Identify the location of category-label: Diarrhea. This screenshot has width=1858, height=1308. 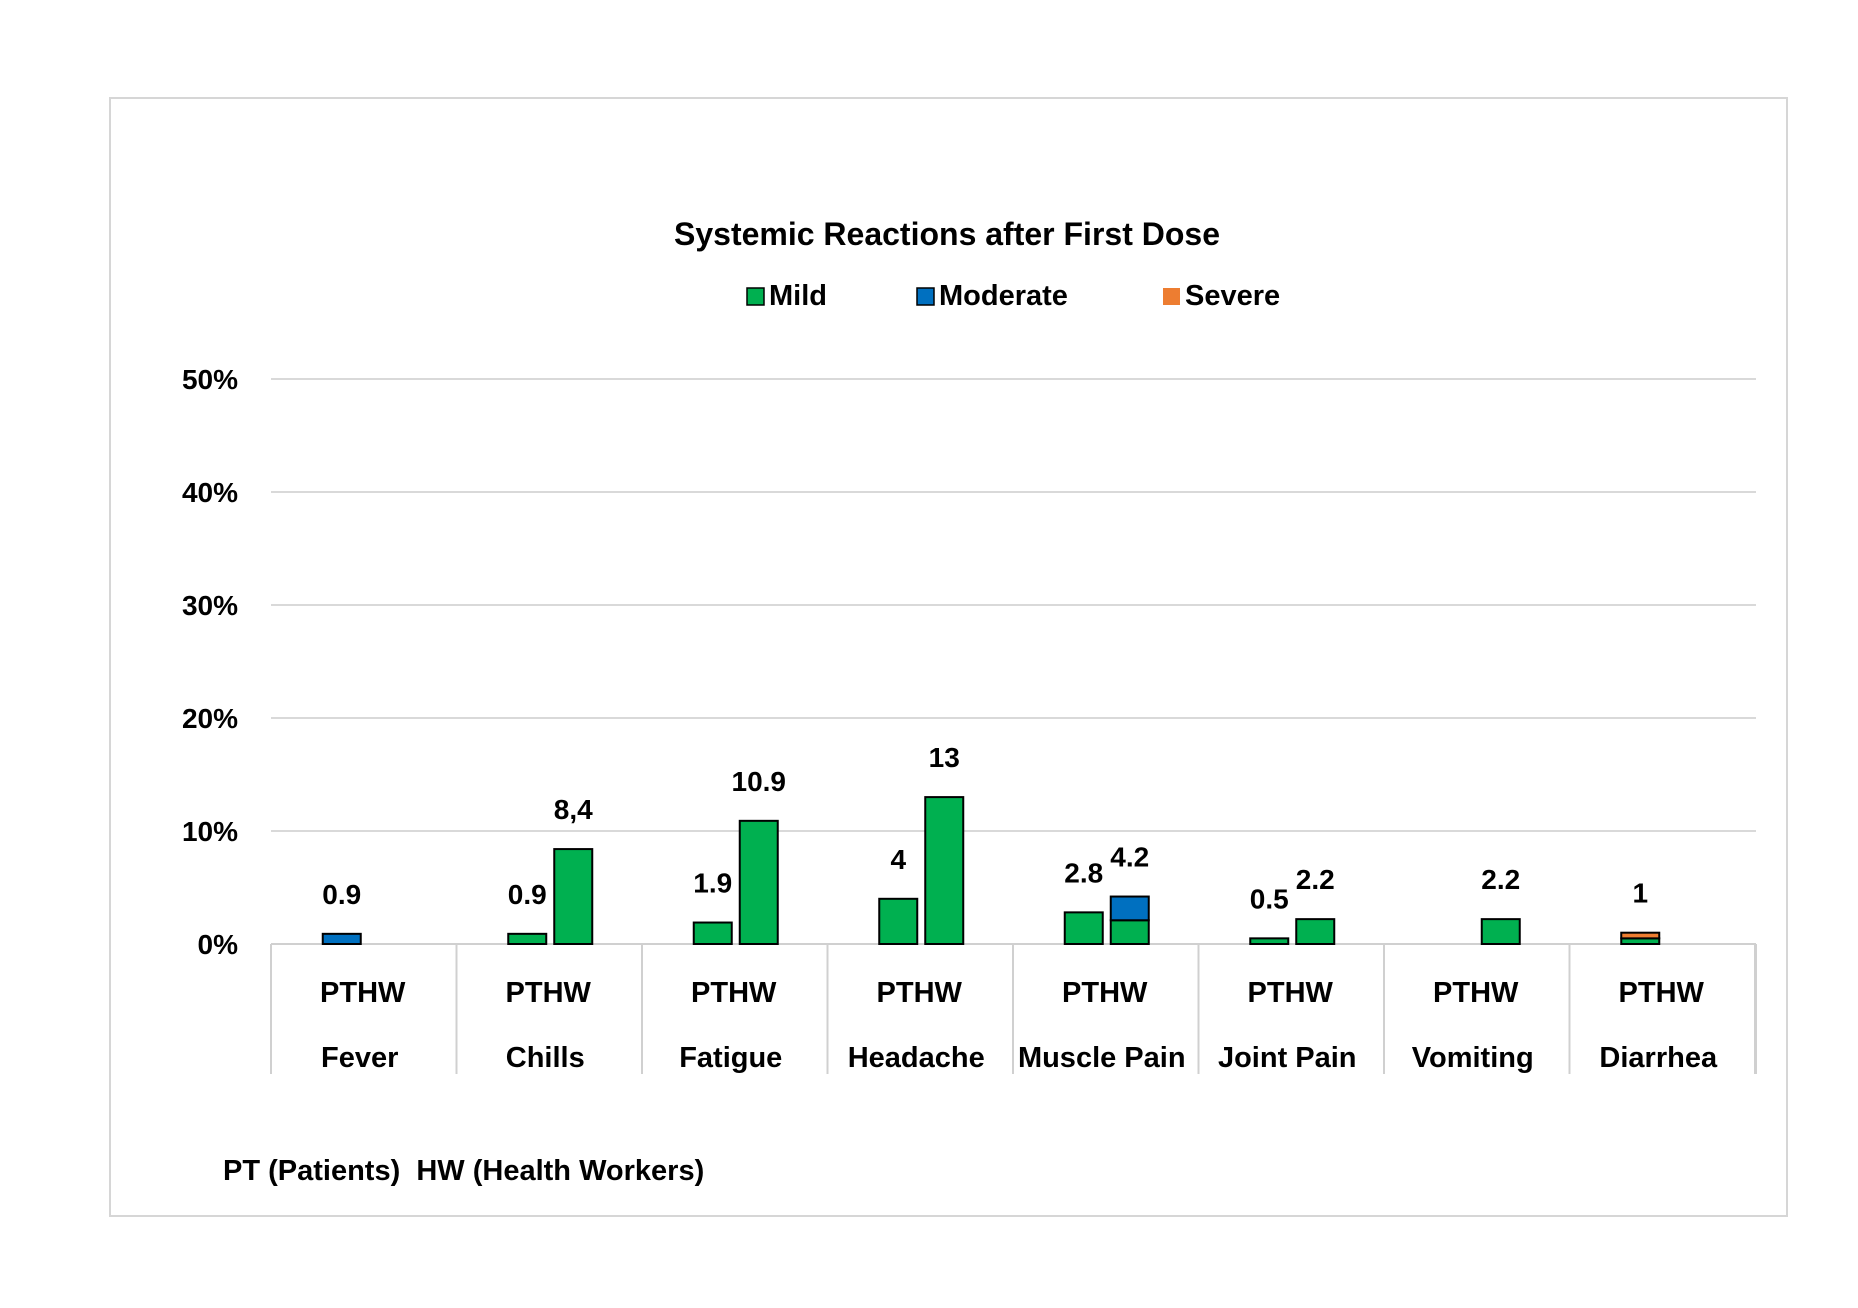
(1658, 1058).